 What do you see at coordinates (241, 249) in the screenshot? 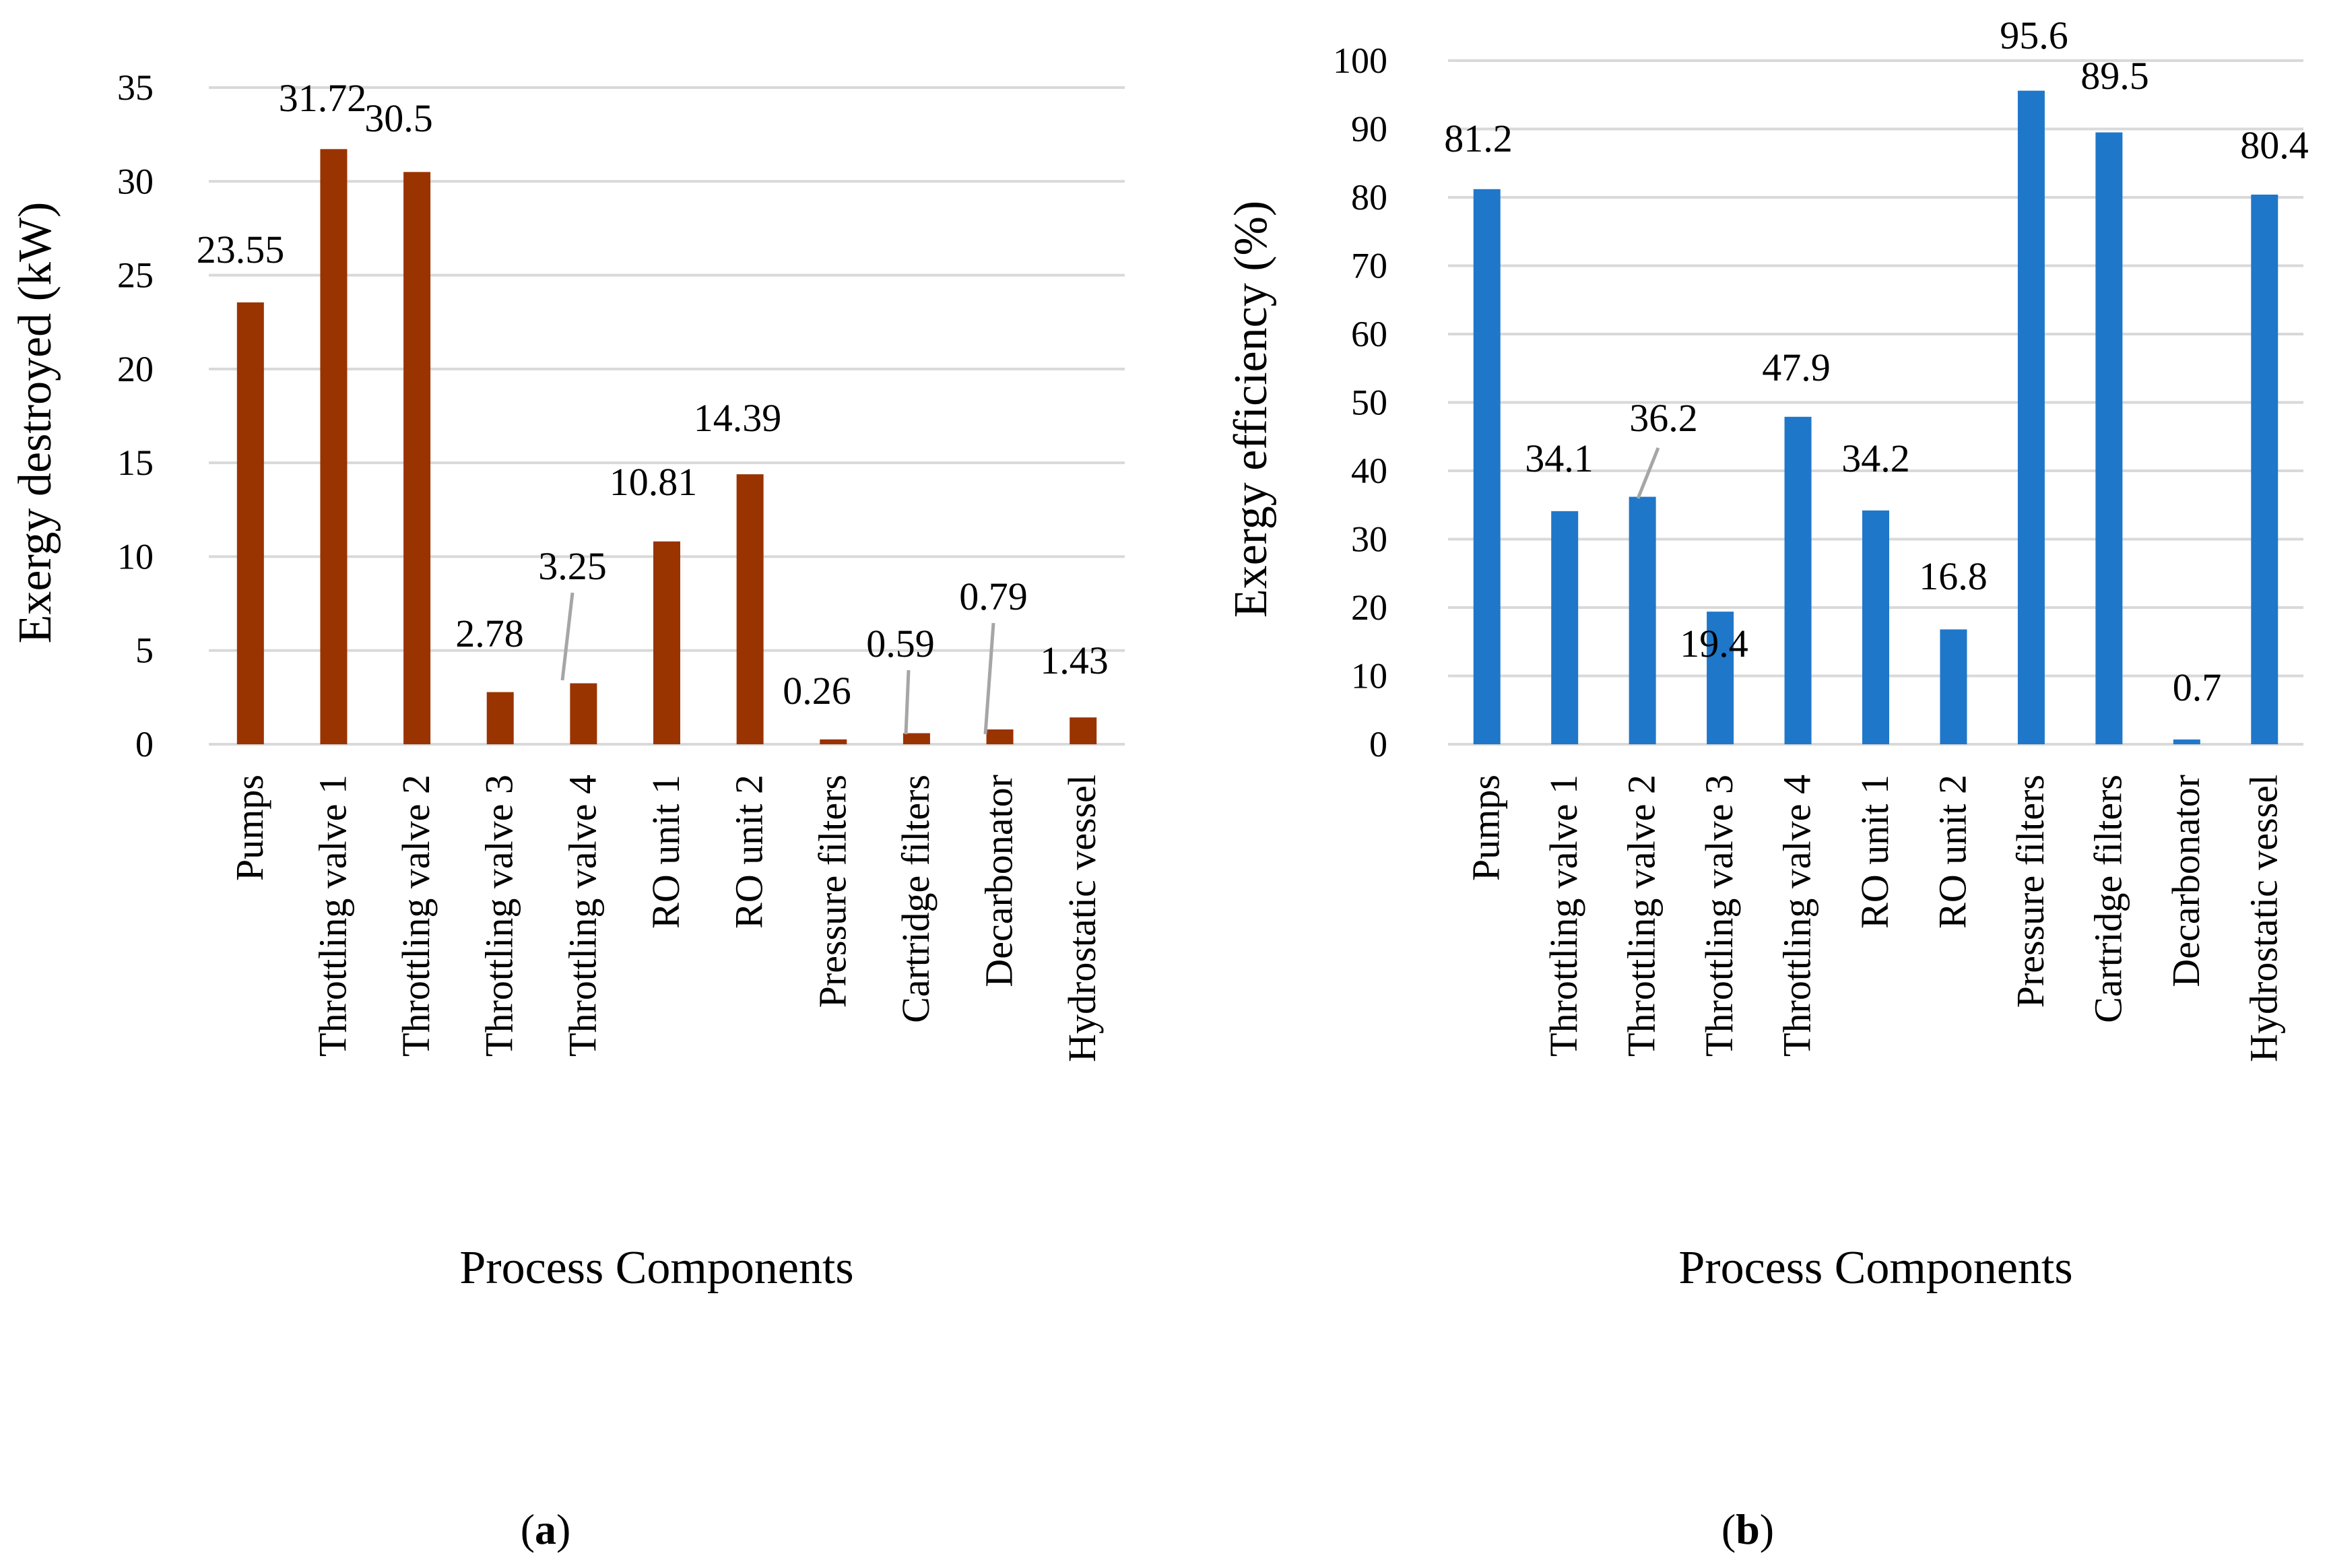
I see `data-label: 23.55` at bounding box center [241, 249].